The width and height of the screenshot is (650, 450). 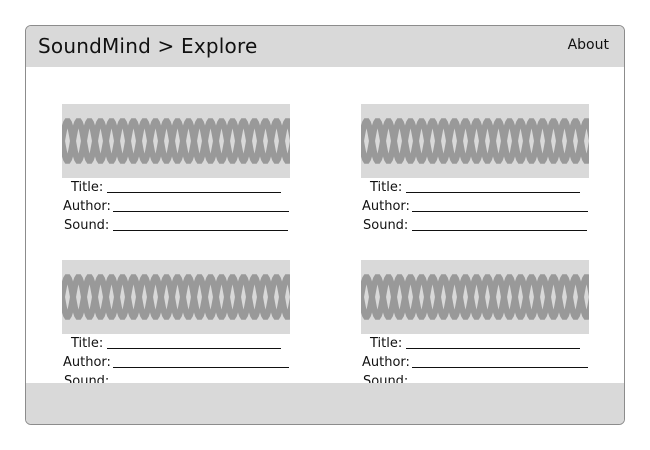 What do you see at coordinates (588, 45) in the screenshot?
I see `about-link: About` at bounding box center [588, 45].